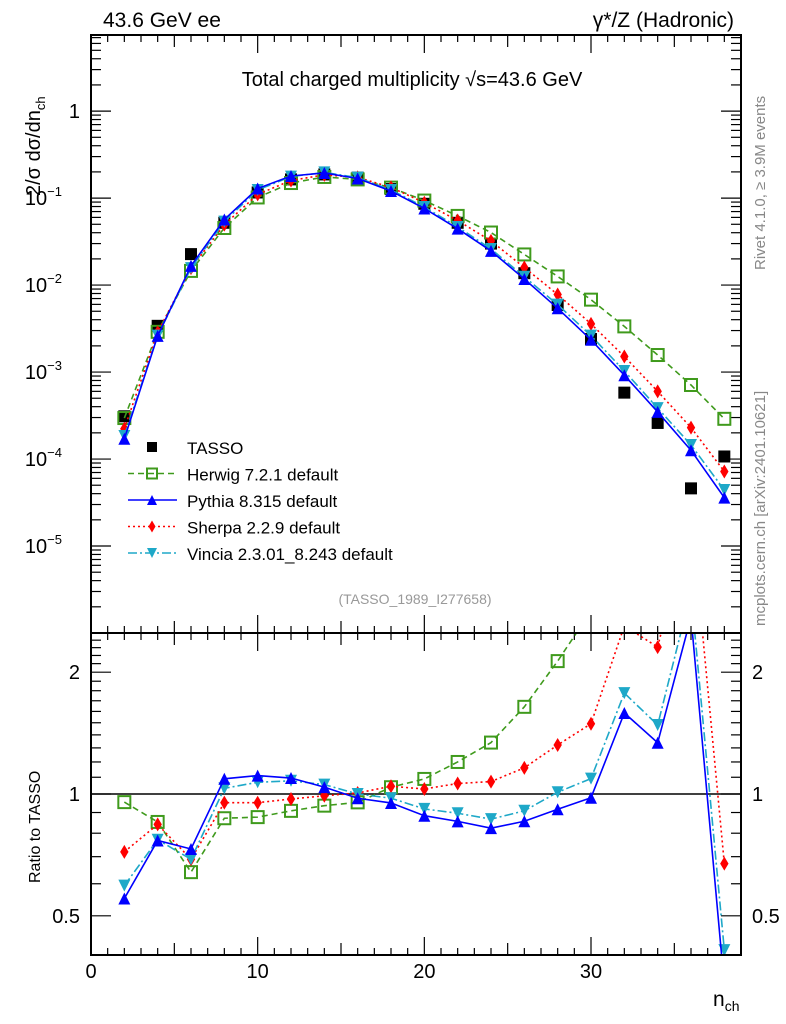  I want to click on legend-item-herwig: Herwig 7.2.1 default, so click(233, 475).